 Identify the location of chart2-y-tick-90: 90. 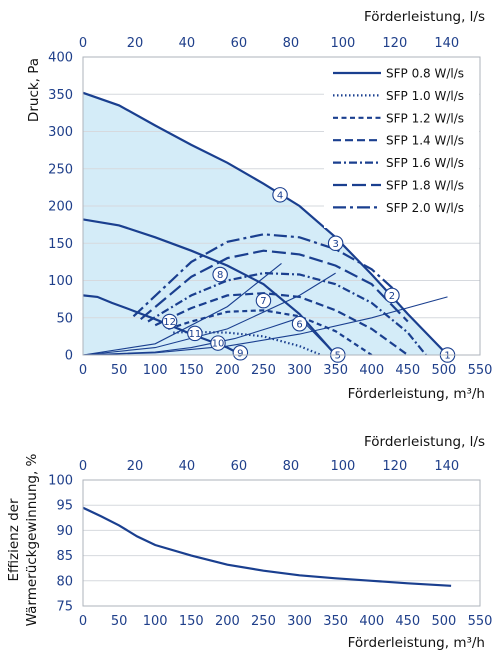
(64, 531).